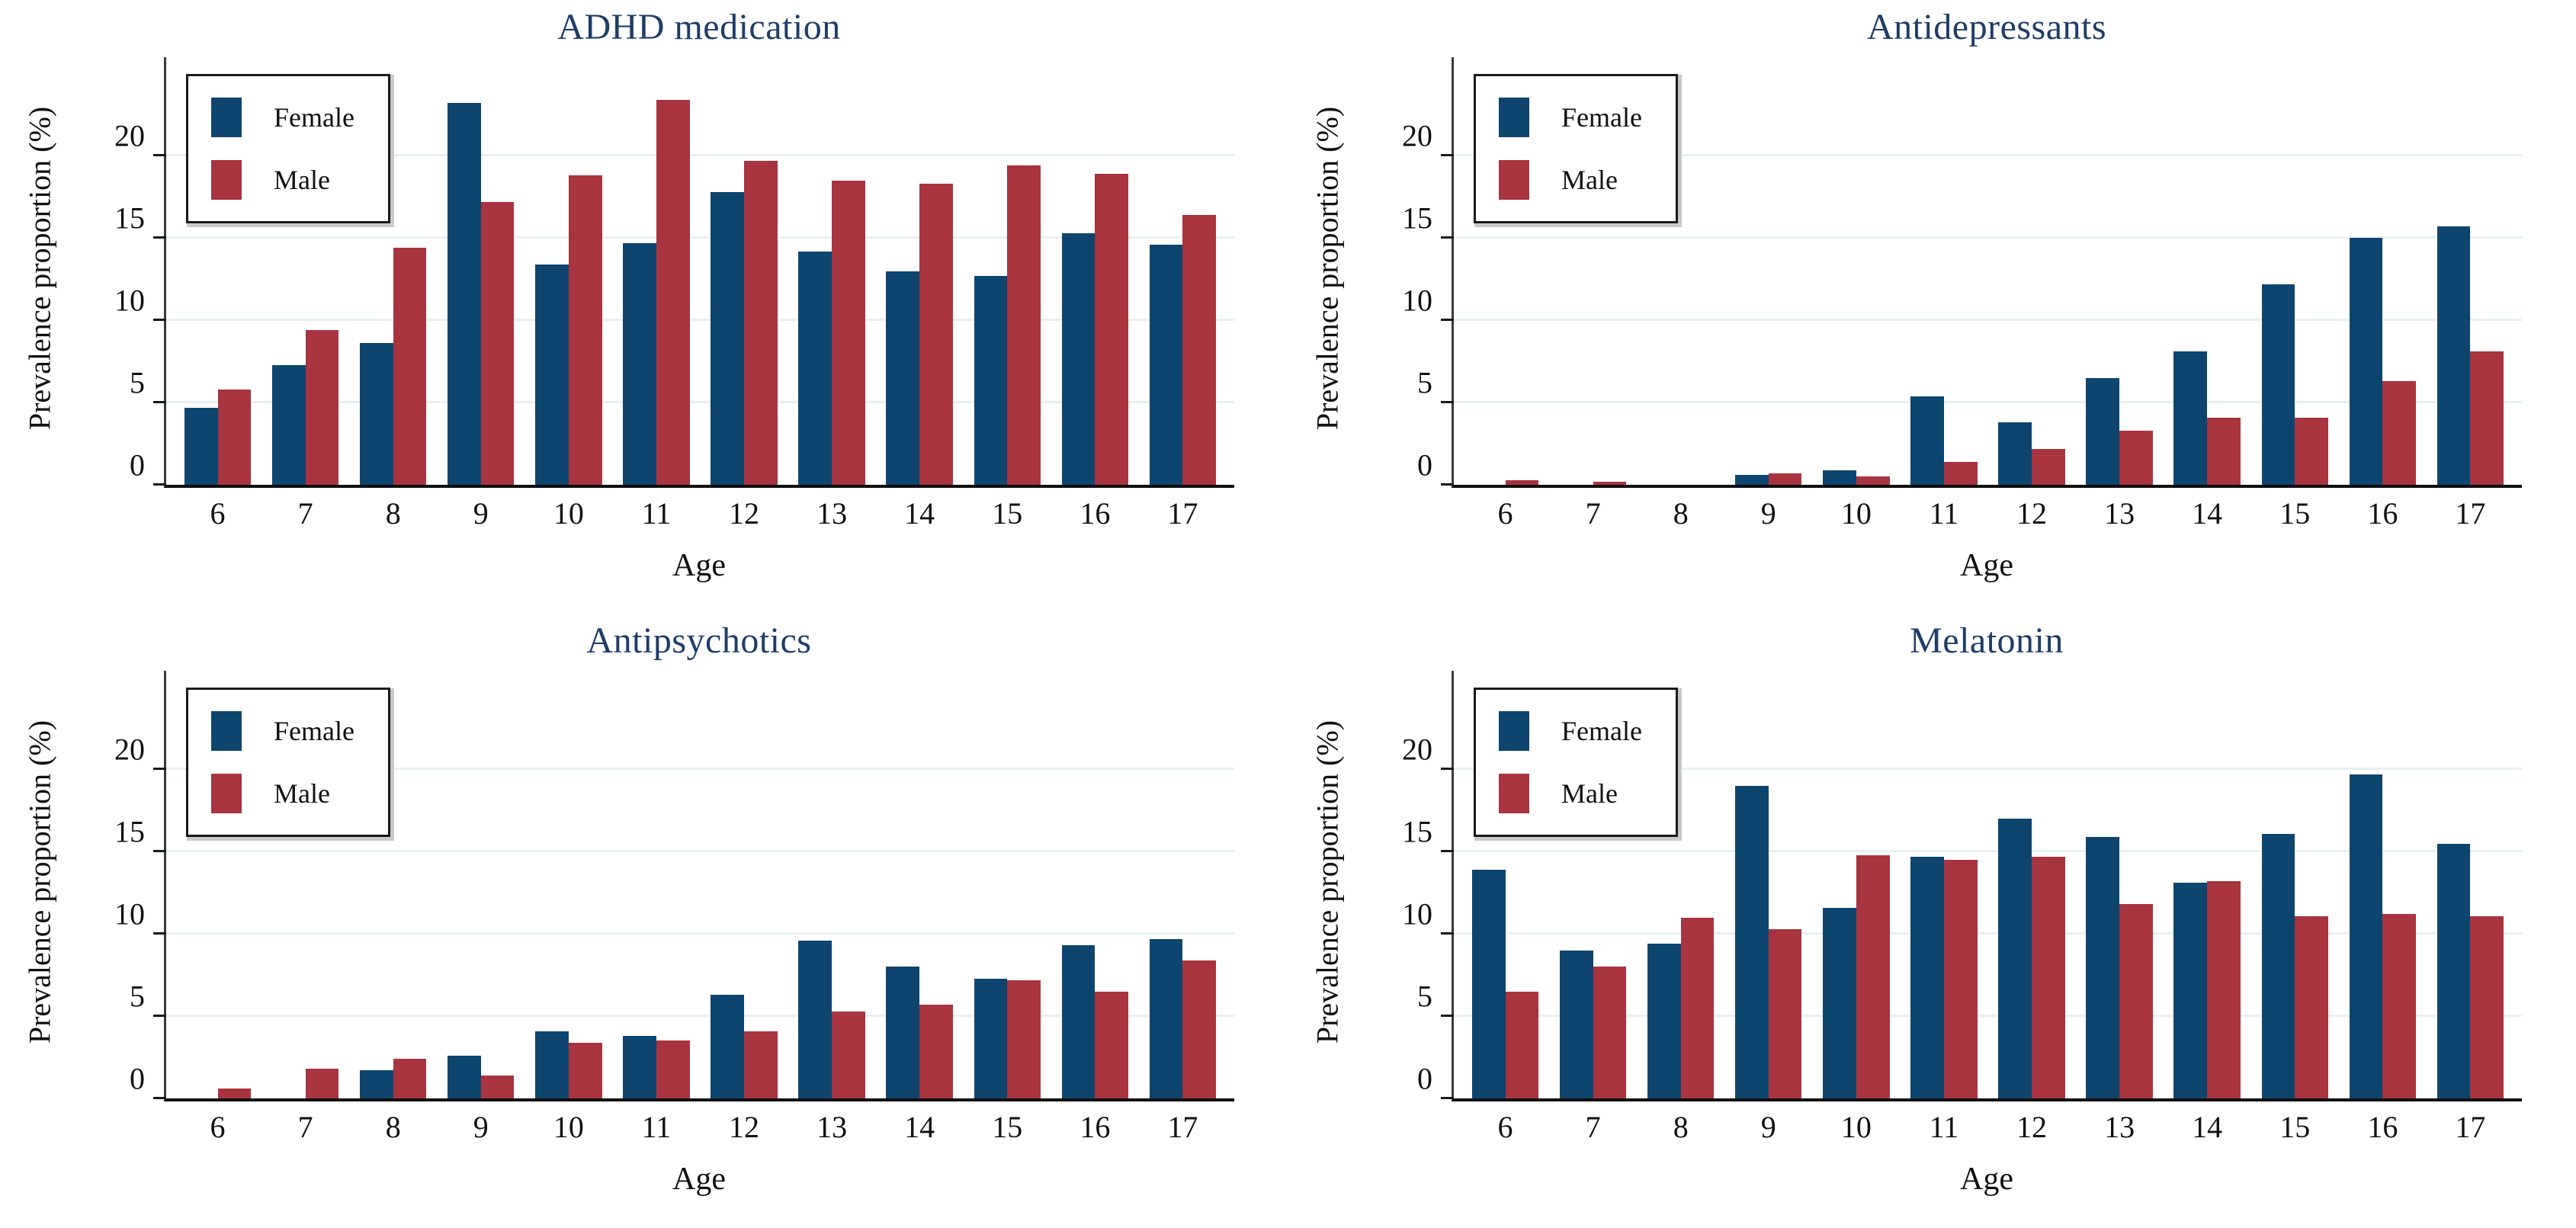 Image resolution: width=2576 pixels, height=1228 pixels. Describe the element at coordinates (2207, 513) in the screenshot. I see `x-tick-label-14: 14` at that location.